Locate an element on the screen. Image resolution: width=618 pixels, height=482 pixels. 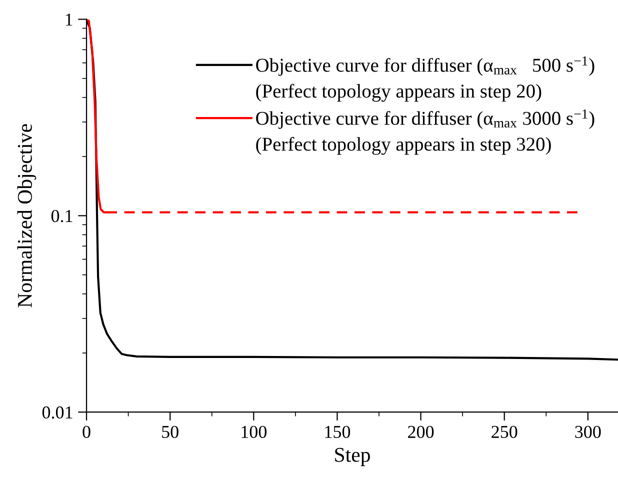
y-tick-label: 0.1 is located at coordinates (61, 216).